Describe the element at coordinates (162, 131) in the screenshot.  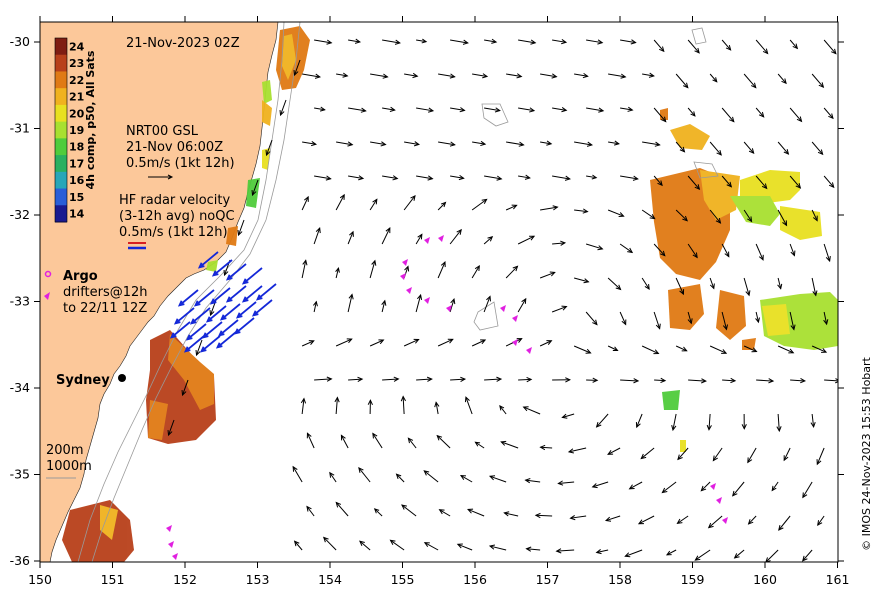
I see `model-legend-line1: NRT00 GSL` at that location.